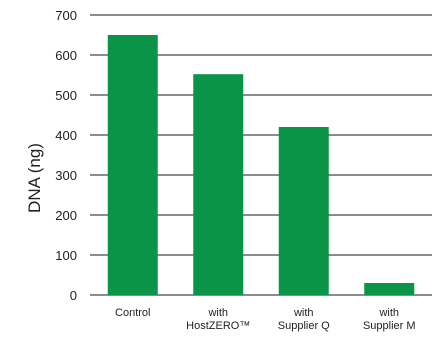  I want to click on y-tick-label: 0, so click(73, 295).